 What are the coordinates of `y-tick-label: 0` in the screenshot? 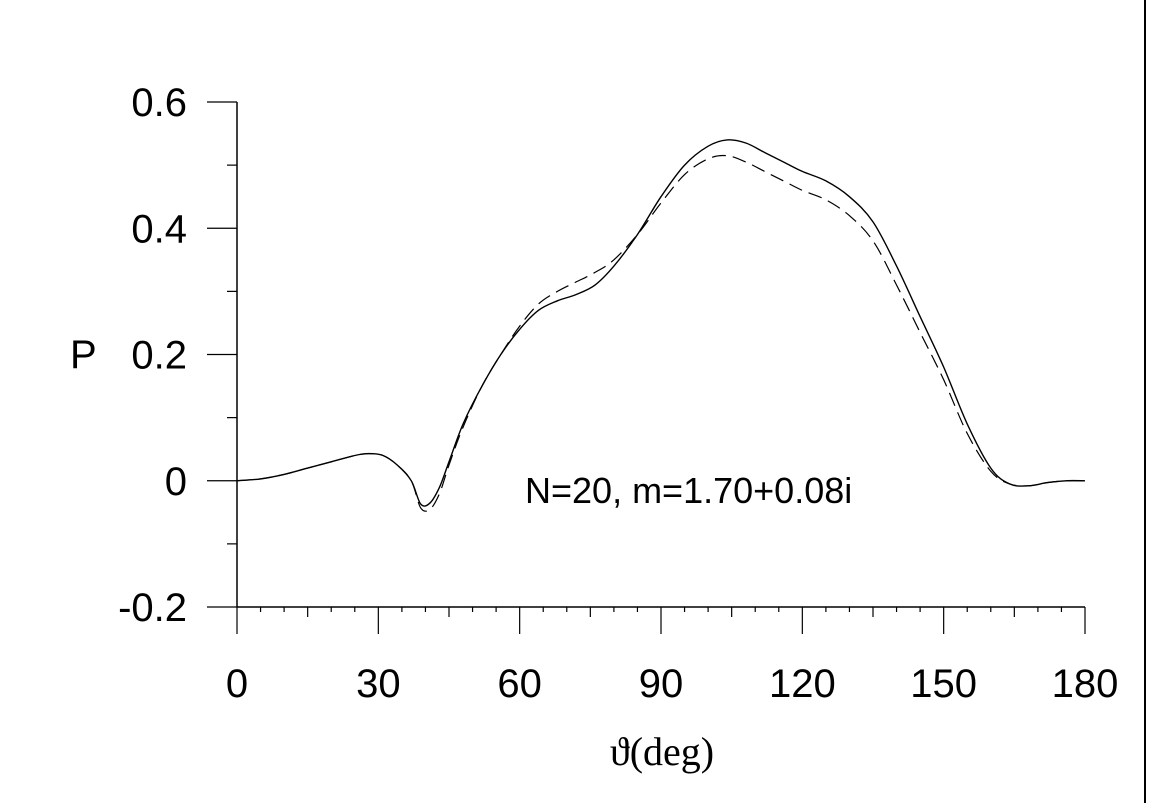 It's located at (176, 482).